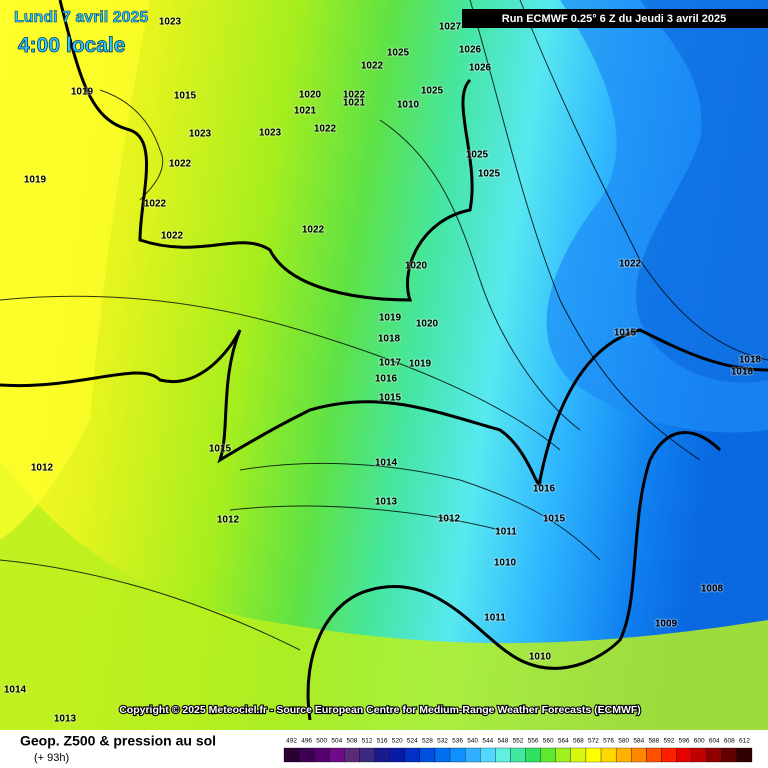 This screenshot has height=768, width=768. Describe the element at coordinates (397, 741) in the screenshot. I see `scale-label: 520` at that location.